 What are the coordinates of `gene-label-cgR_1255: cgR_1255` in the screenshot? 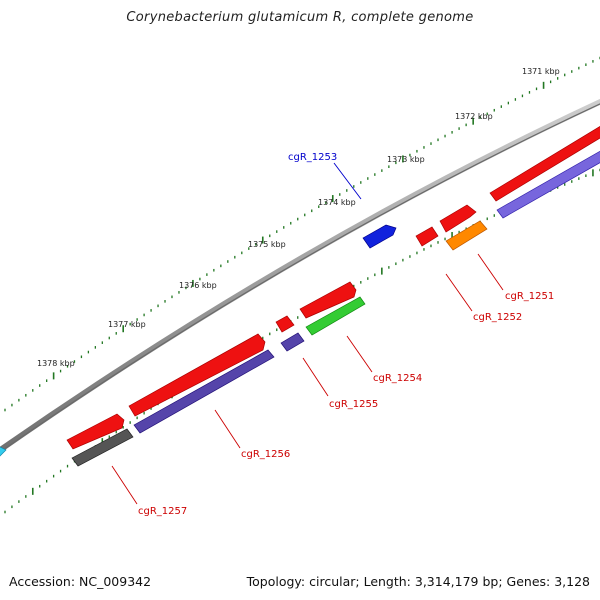 It's located at (353, 404).